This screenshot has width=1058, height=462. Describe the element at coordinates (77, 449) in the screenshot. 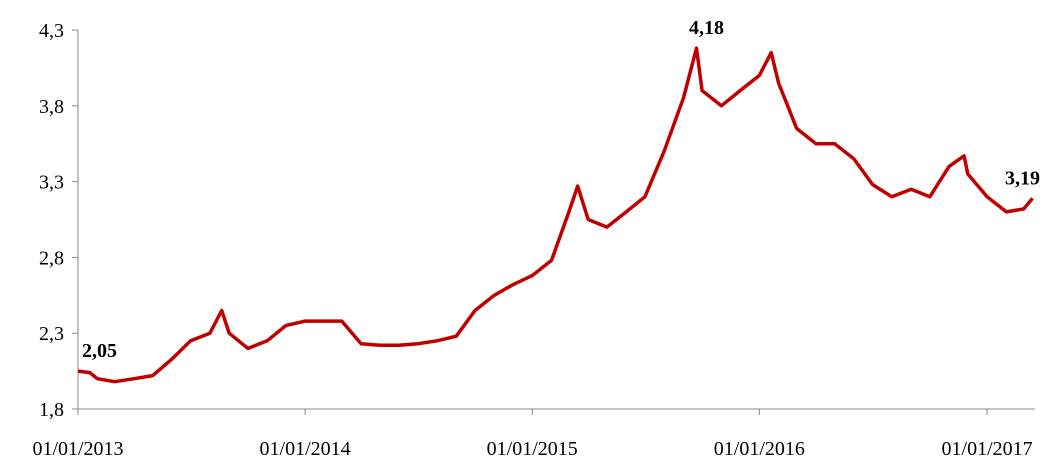

I see `x-tick-label: 01/01/2013` at that location.